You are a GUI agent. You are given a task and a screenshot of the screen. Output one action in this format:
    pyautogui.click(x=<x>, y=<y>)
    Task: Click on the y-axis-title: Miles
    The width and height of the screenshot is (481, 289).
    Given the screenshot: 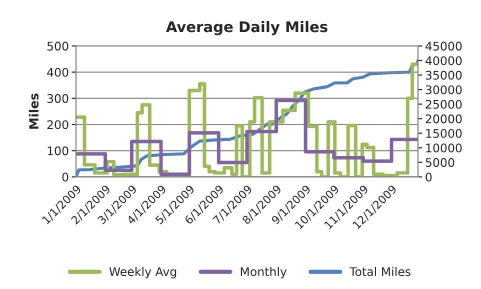 What is the action you would take?
    pyautogui.click(x=33, y=111)
    